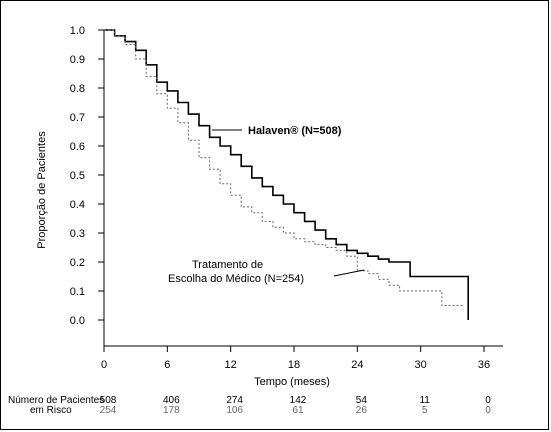 This screenshot has width=551, height=432. Describe the element at coordinates (171, 400) in the screenshot. I see `risk-halaven-count: 406` at that location.